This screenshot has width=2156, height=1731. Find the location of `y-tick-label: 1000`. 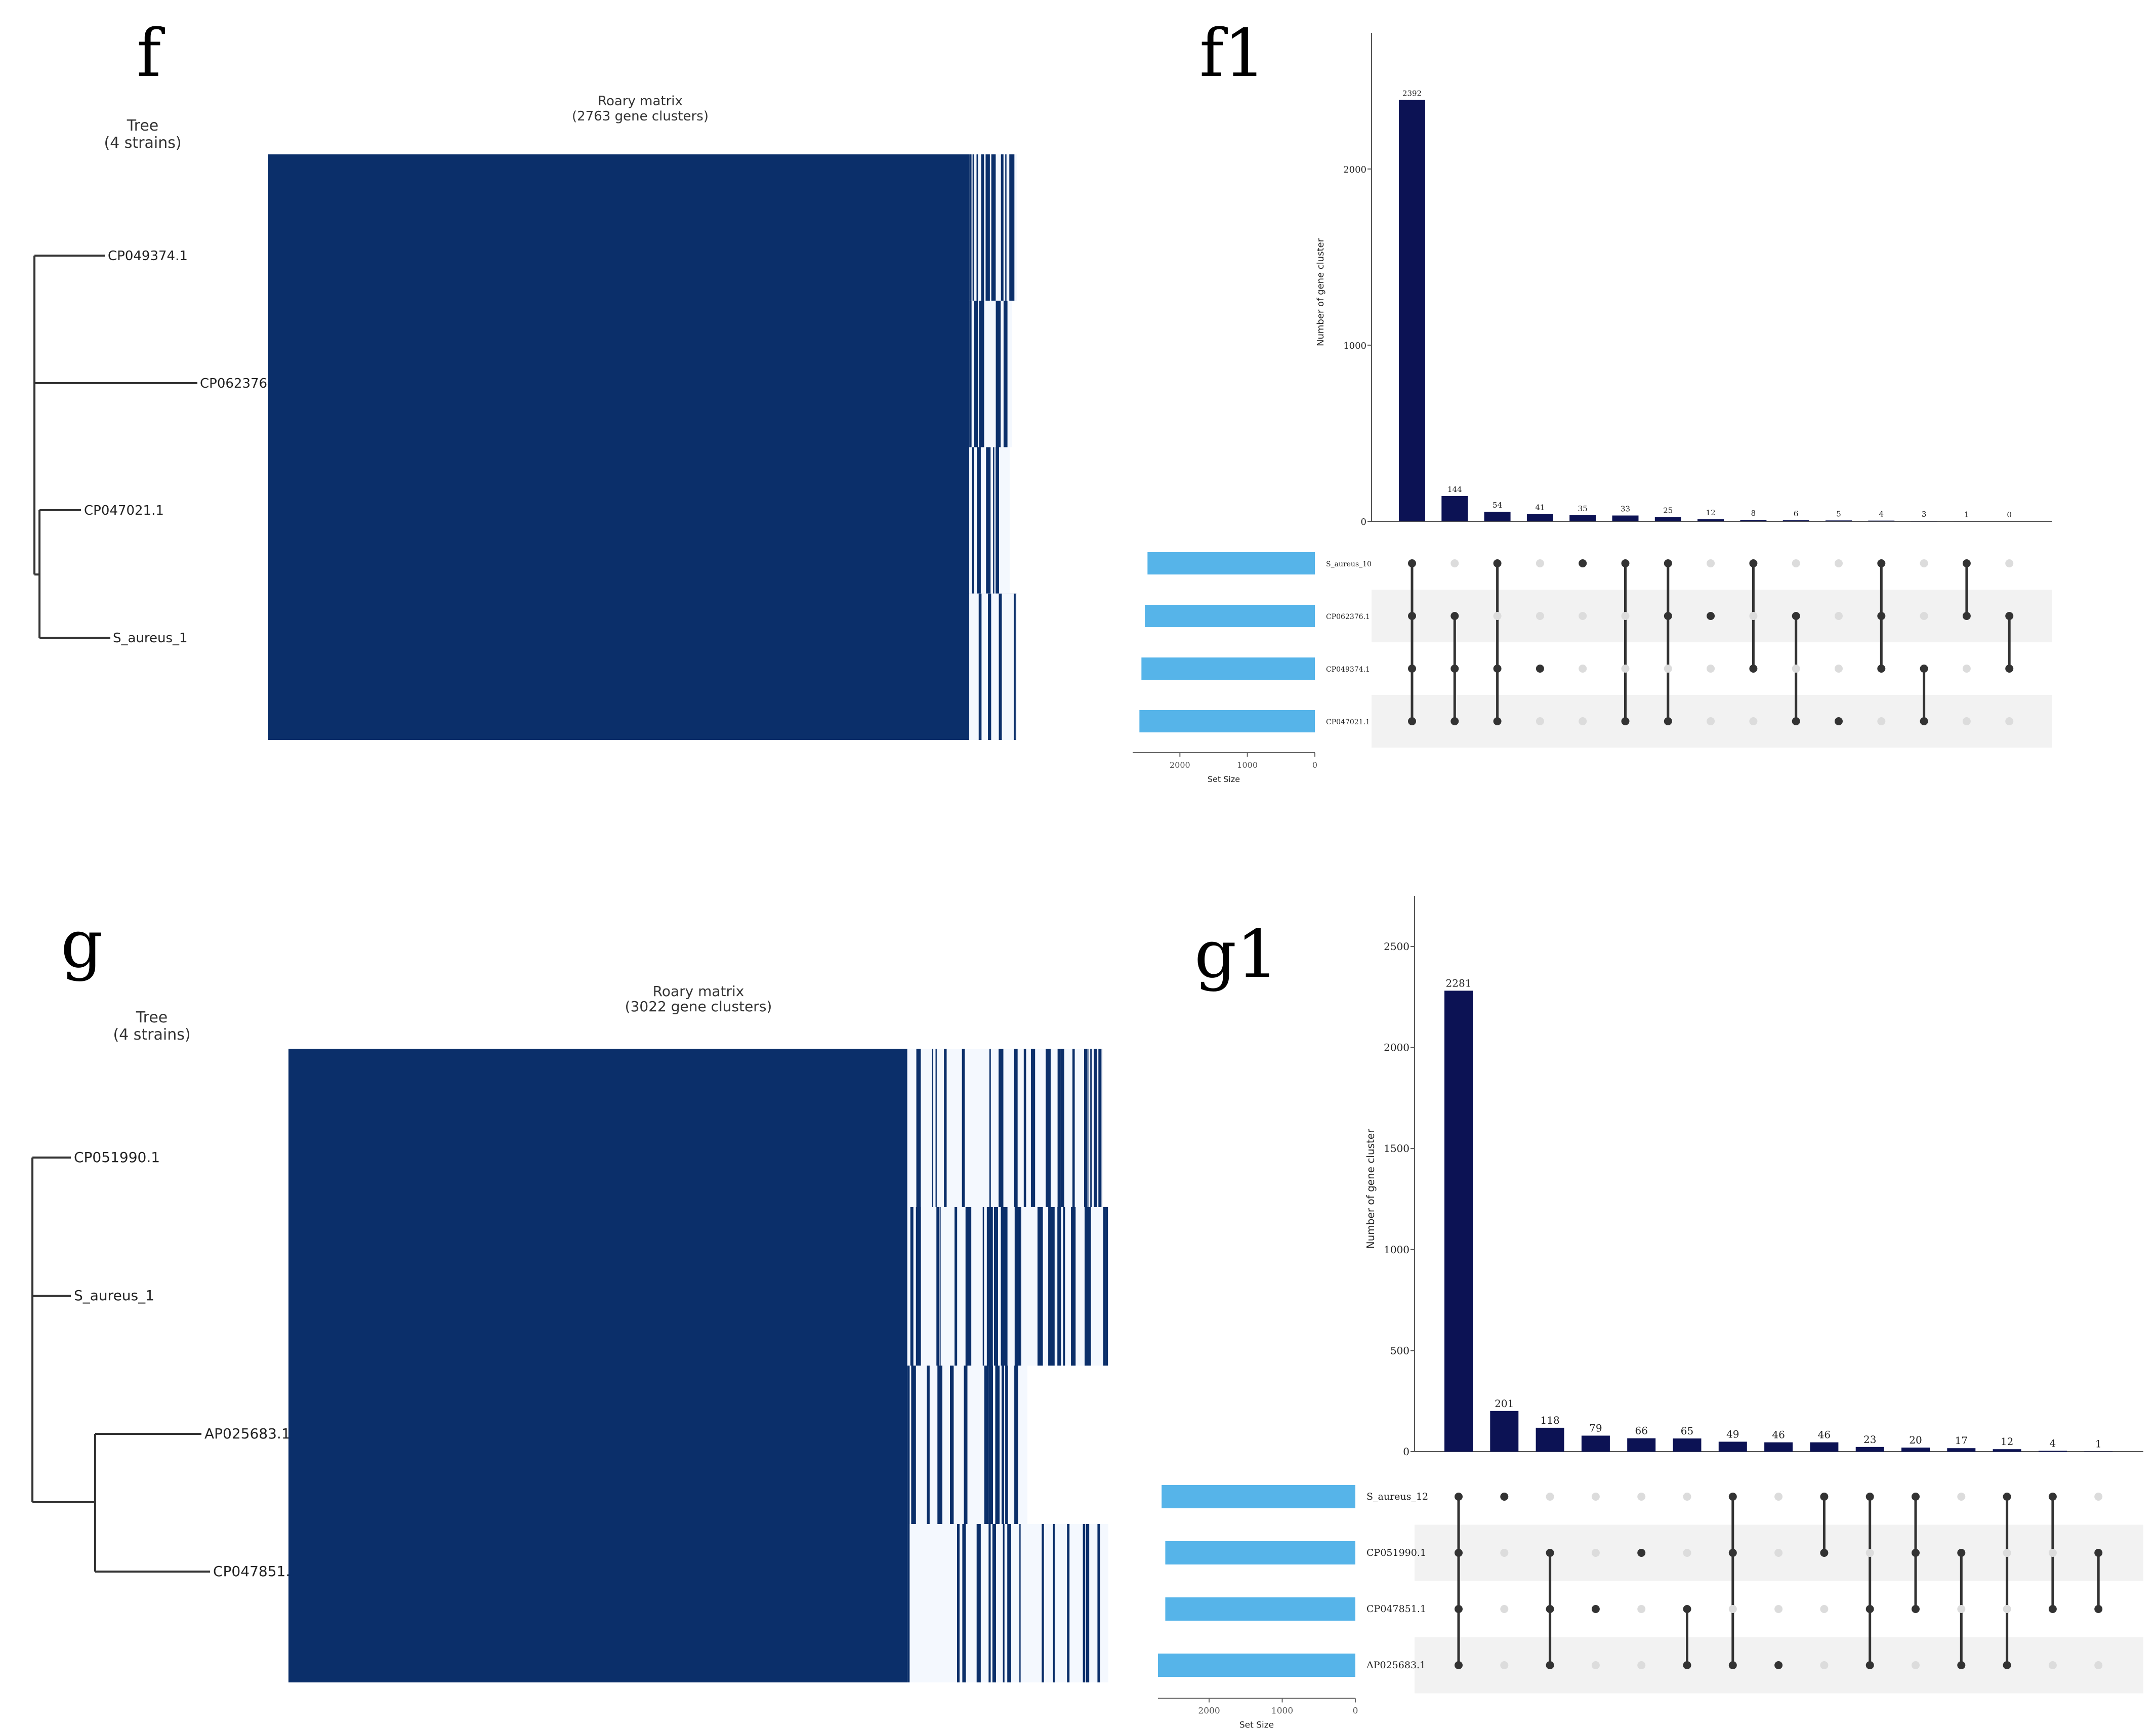

y-tick-label: 1000 is located at coordinates (1354, 346).